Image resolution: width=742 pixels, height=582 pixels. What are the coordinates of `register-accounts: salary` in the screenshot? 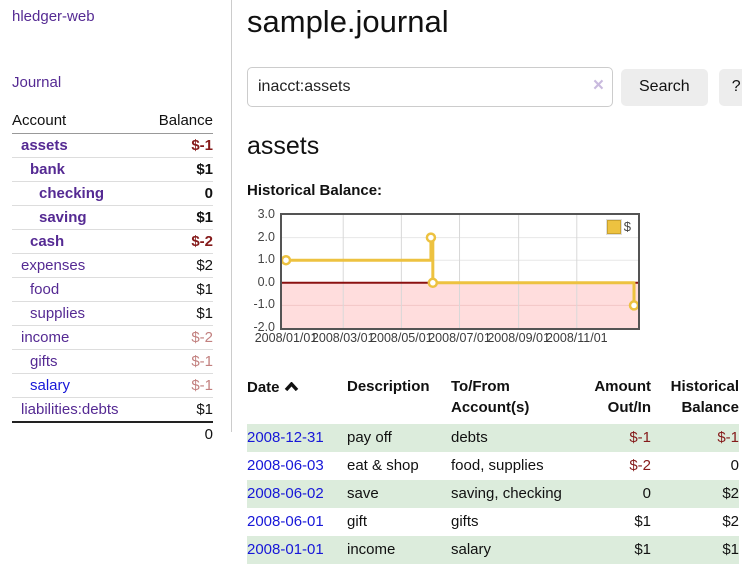 It's located at (508, 550).